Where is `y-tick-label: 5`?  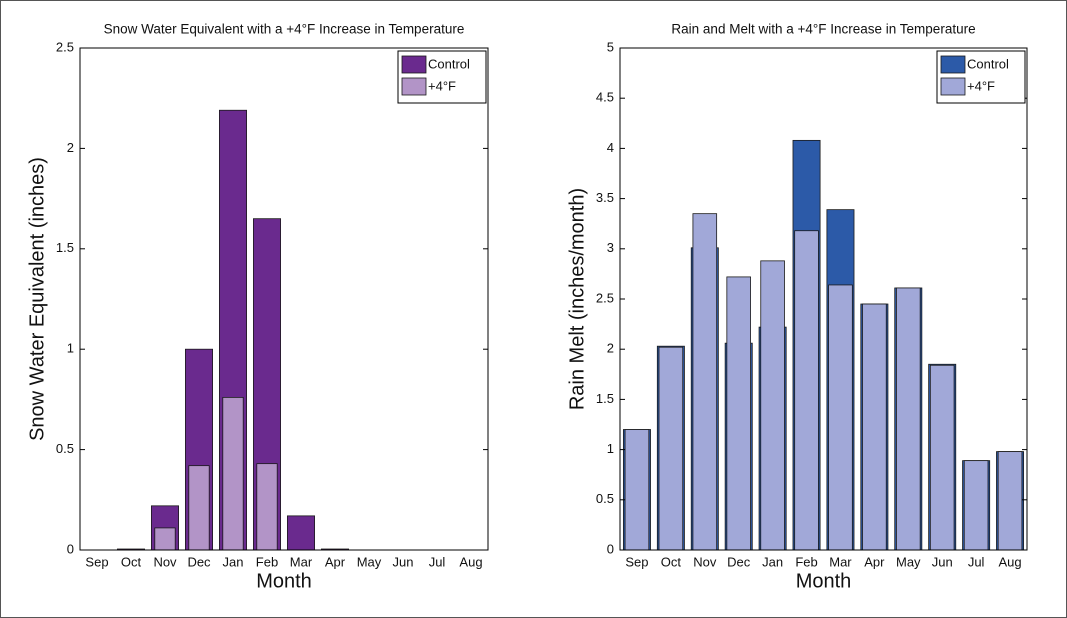
y-tick-label: 5 is located at coordinates (610, 46).